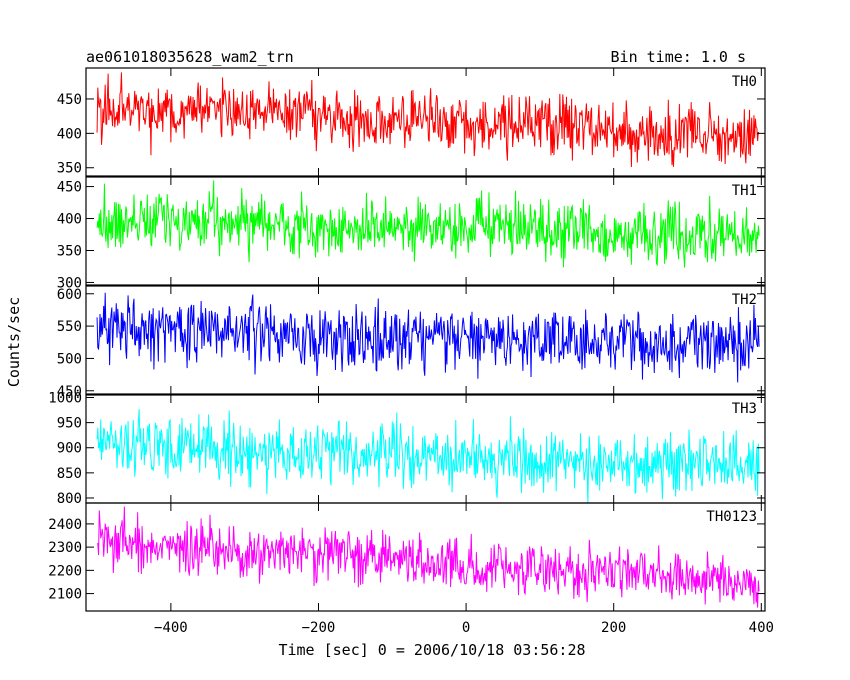 The image size is (850, 680). Describe the element at coordinates (744, 191) in the screenshot. I see `panel-label: TH1` at that location.